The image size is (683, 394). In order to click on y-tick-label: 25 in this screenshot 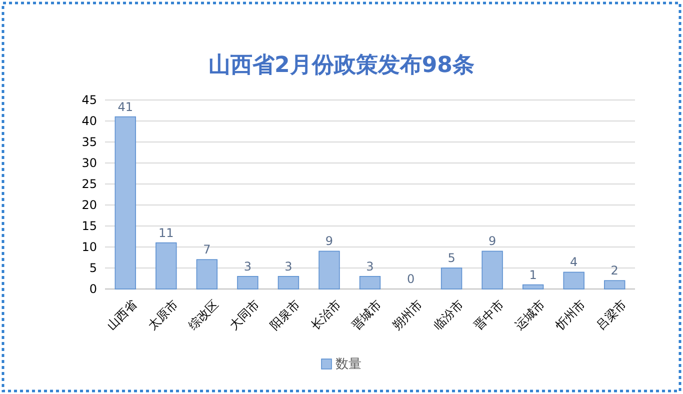, I will do `click(89, 184)`.